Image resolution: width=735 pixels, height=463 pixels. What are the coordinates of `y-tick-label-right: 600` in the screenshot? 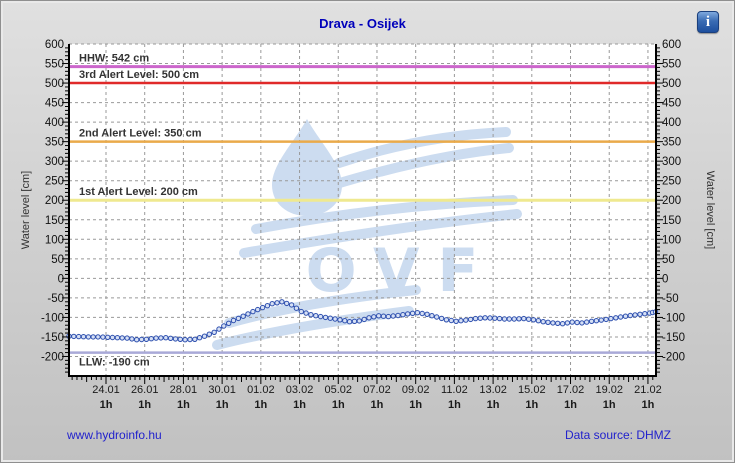 It's located at (671, 45).